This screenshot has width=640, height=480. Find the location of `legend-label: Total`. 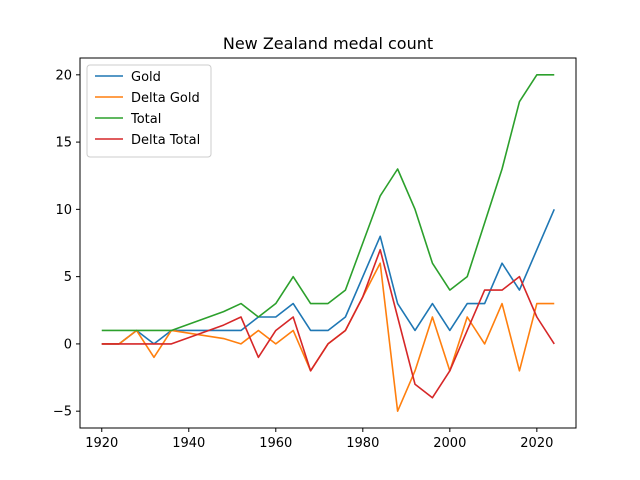

legend-label: Total is located at coordinates (145, 119).